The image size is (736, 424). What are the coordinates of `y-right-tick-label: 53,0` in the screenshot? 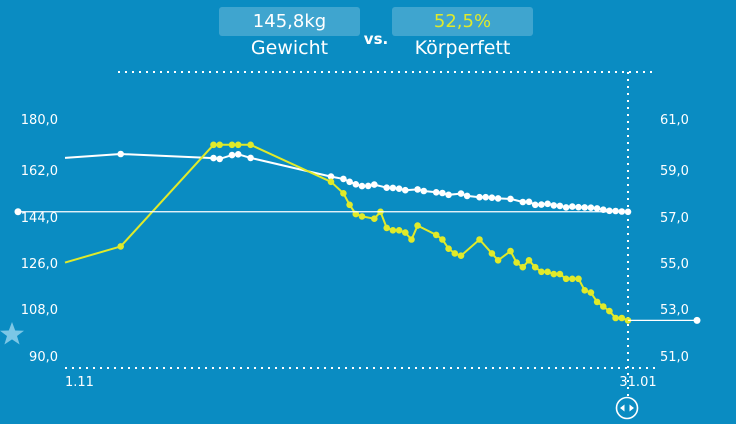 It's located at (674, 310).